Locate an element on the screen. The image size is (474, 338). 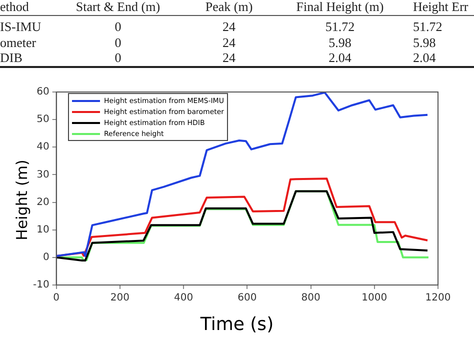
x-tick-label: 600 is located at coordinates (247, 298).